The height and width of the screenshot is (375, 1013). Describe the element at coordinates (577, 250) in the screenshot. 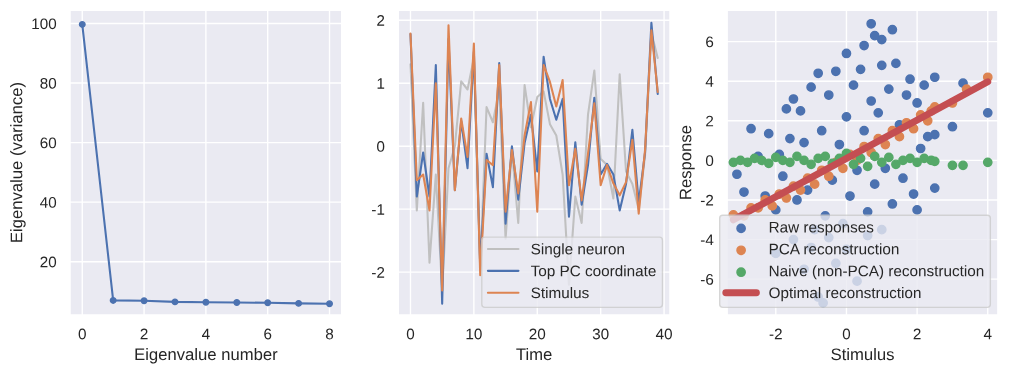

I see `legend-label: Single neuron` at that location.